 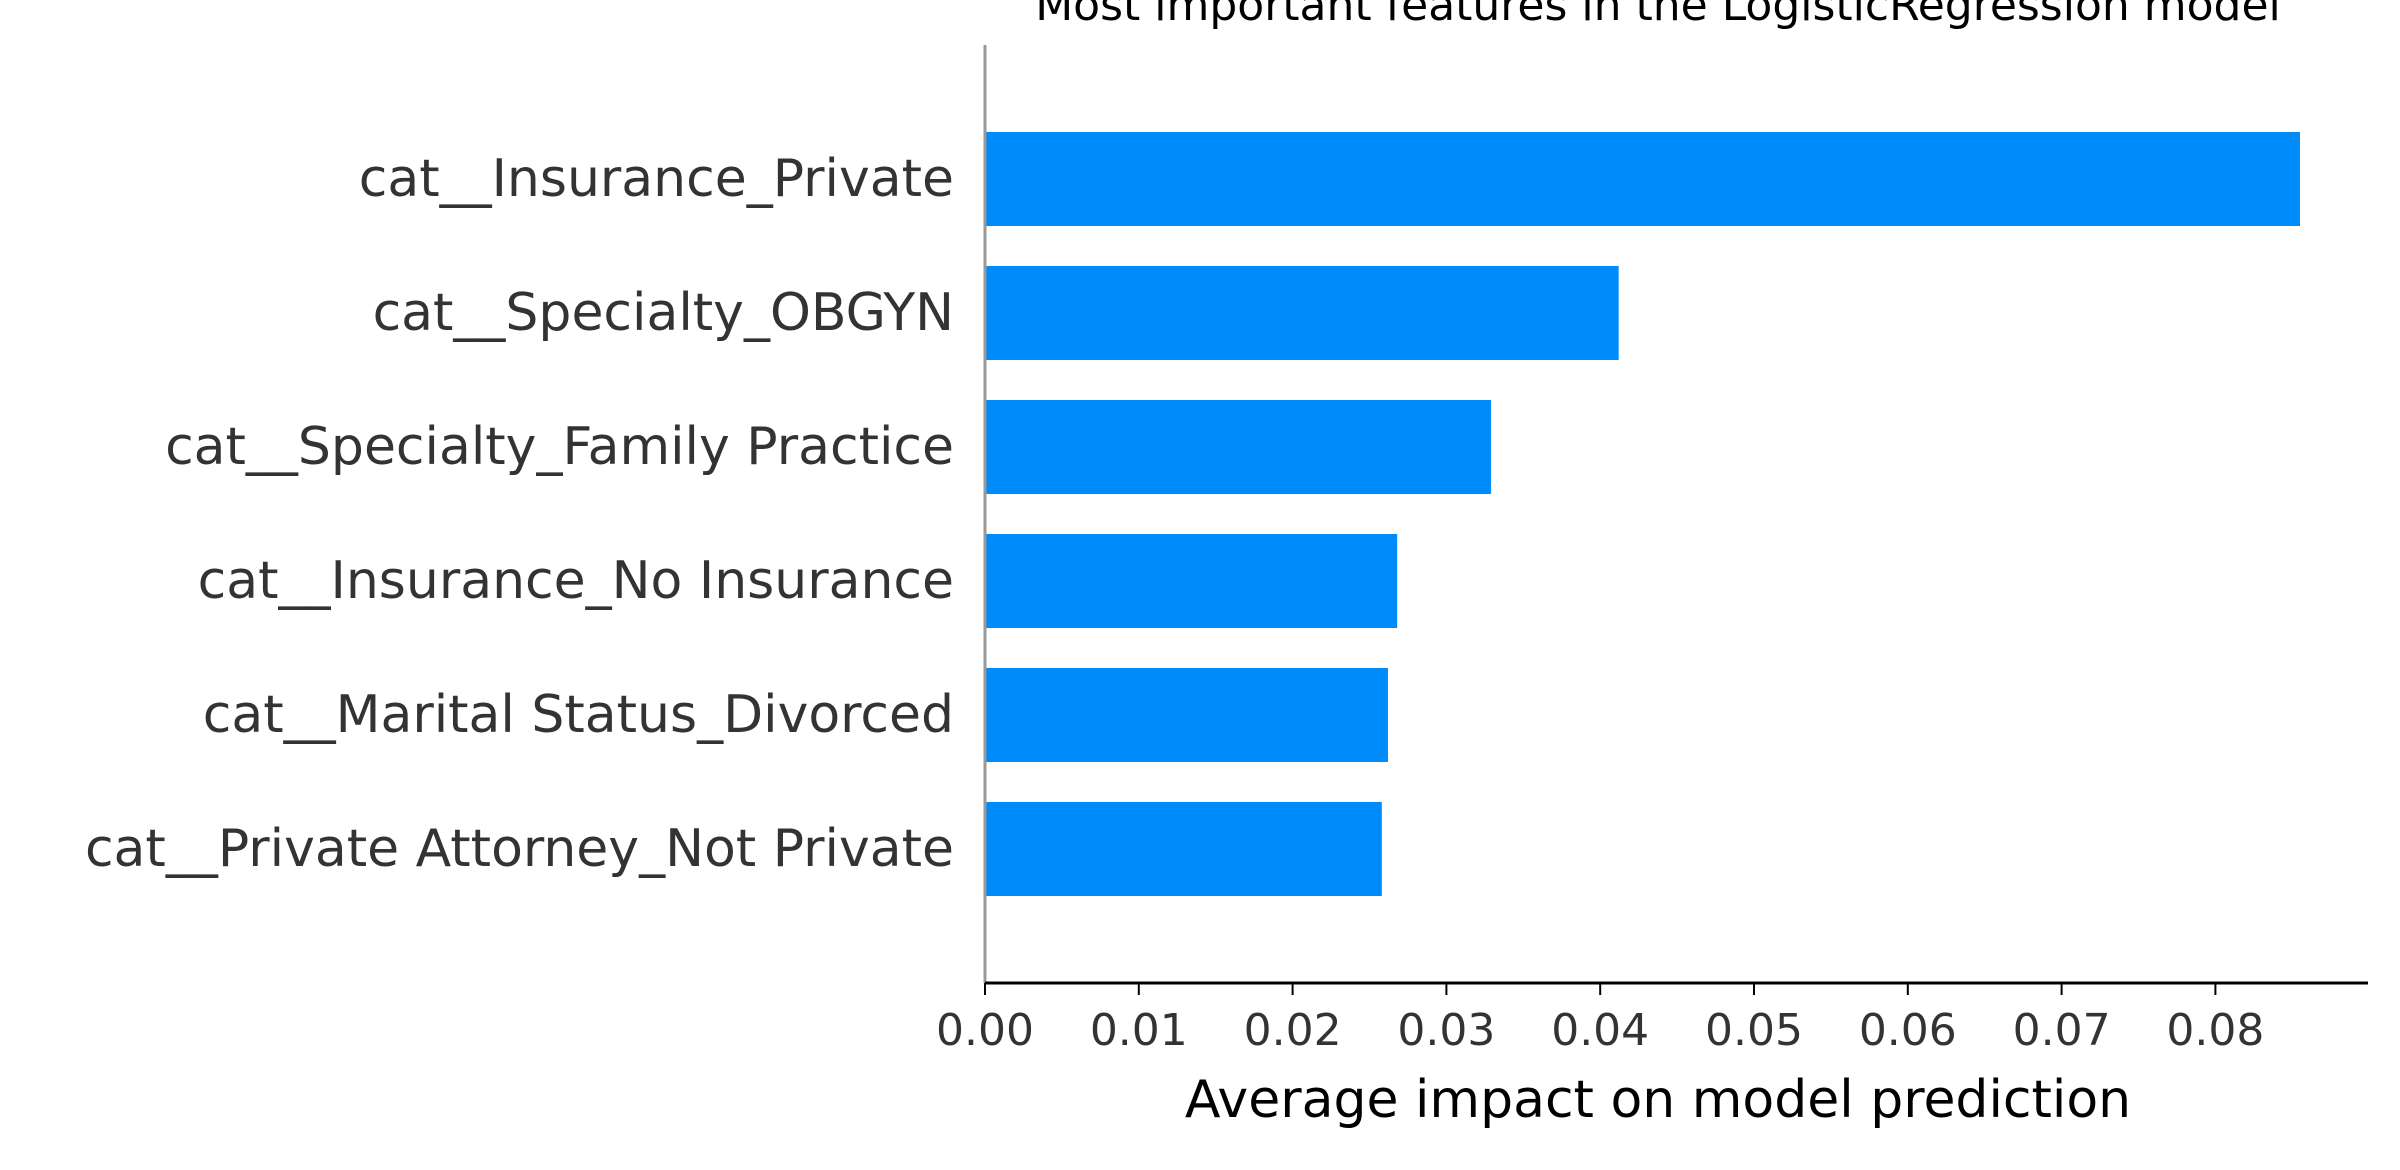 What do you see at coordinates (656, 179) in the screenshot?
I see `category-label: cat__Insurance_Private` at bounding box center [656, 179].